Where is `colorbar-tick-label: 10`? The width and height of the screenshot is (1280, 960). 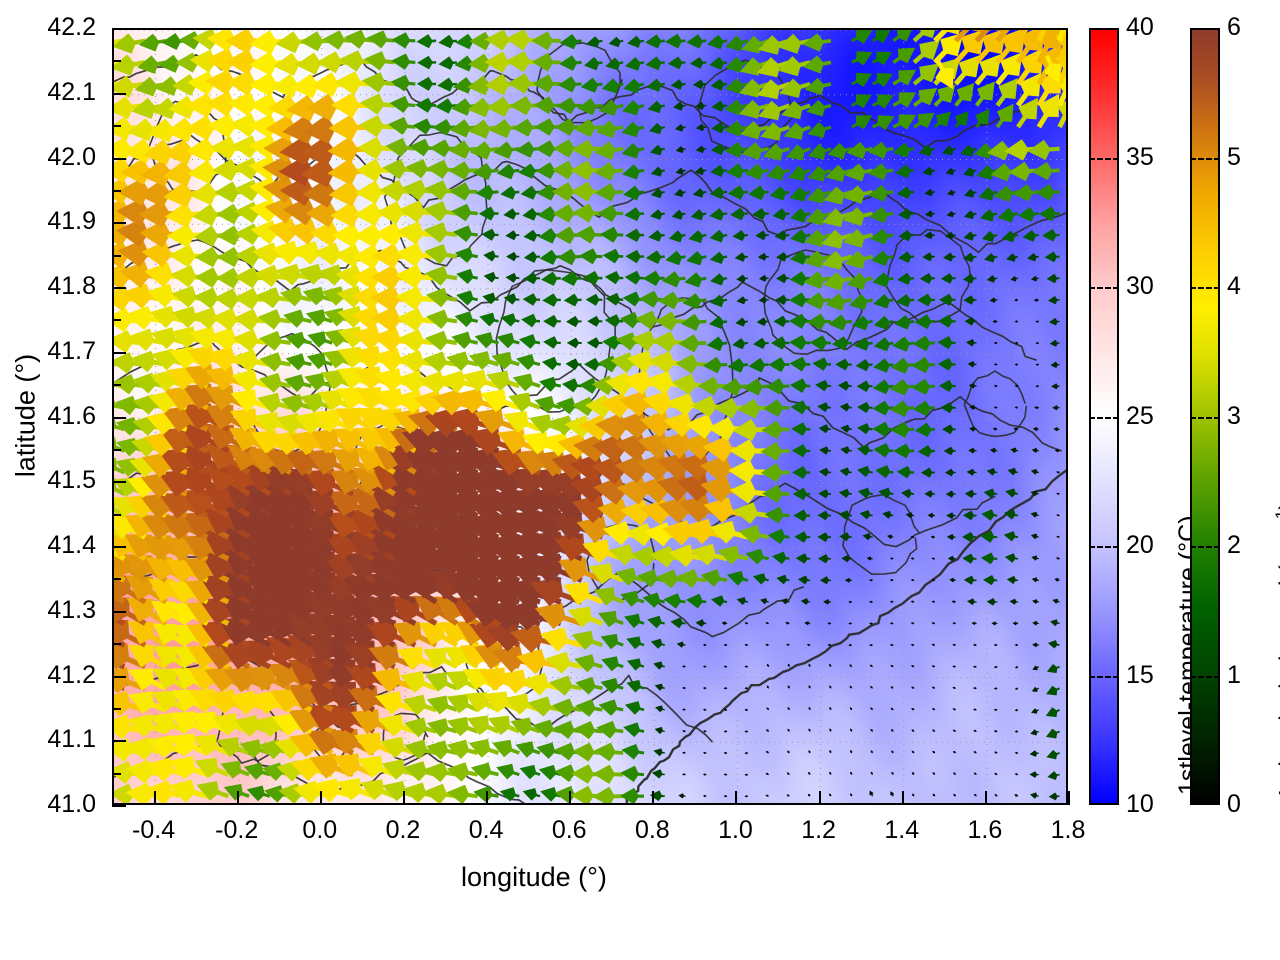 colorbar-tick-label: 10 is located at coordinates (1140, 804).